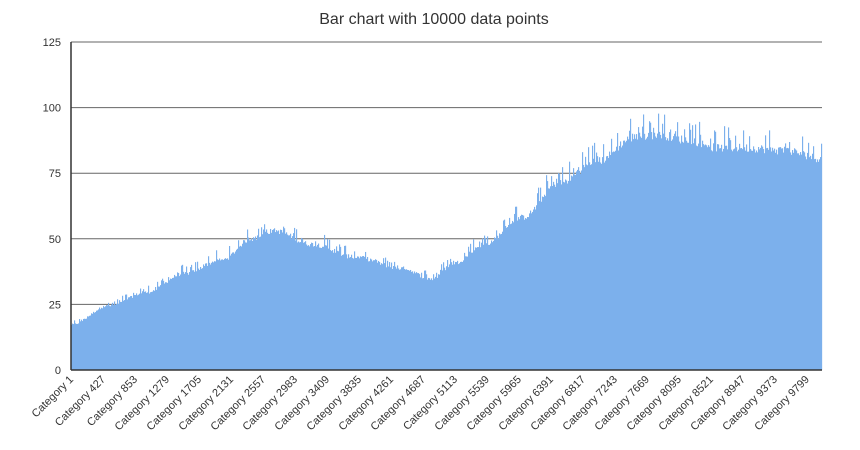  What do you see at coordinates (433, 19) in the screenshot?
I see `chart-title: Bar chart with 10000 data points` at bounding box center [433, 19].